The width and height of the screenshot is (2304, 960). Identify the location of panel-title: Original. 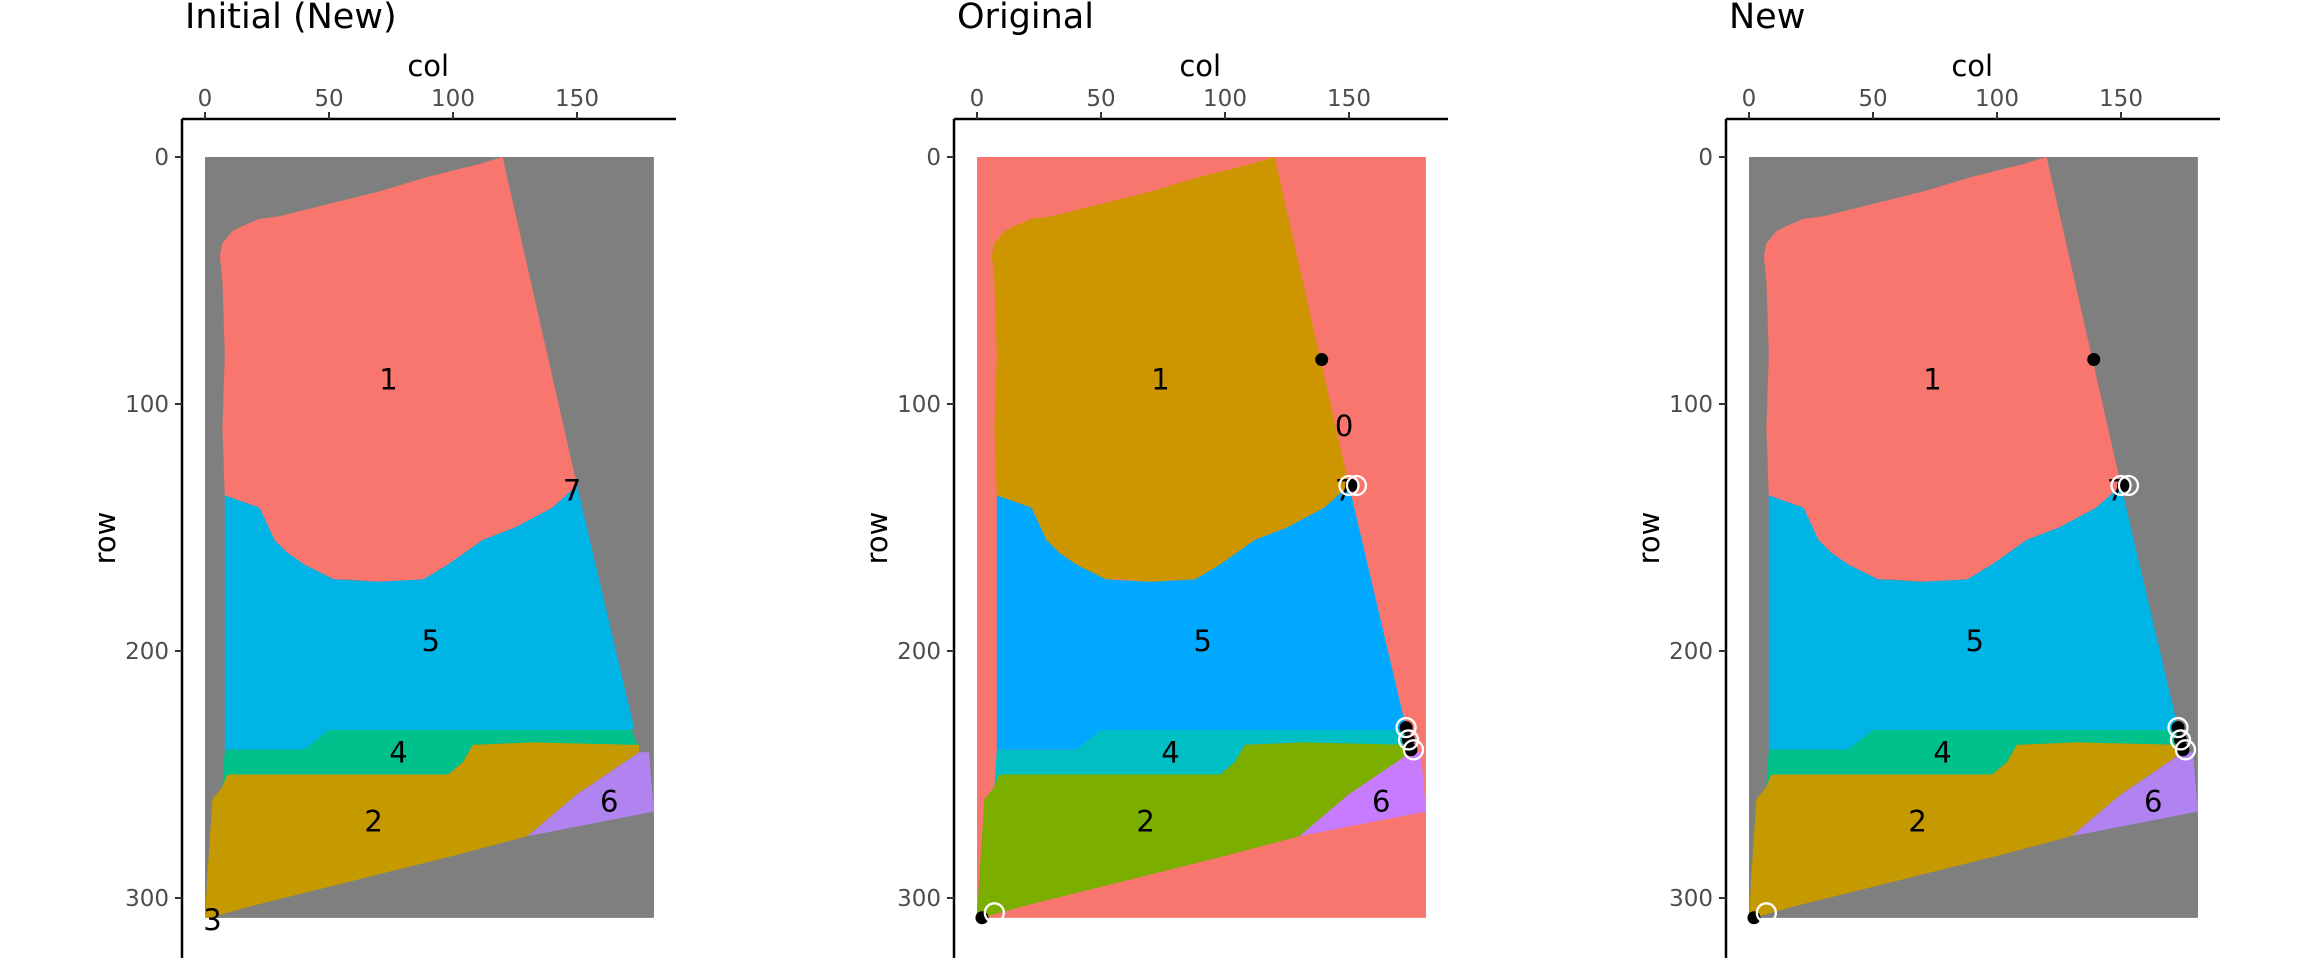
(1025, 18).